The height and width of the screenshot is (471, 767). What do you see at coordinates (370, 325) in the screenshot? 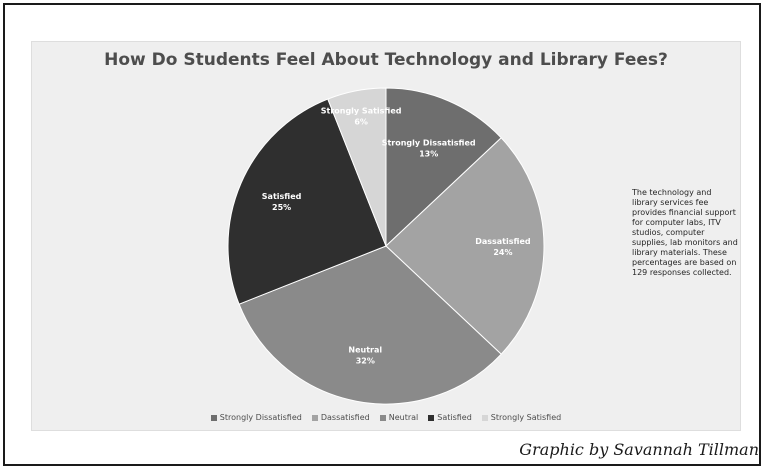
I see `pie-slice-neutral` at bounding box center [370, 325].